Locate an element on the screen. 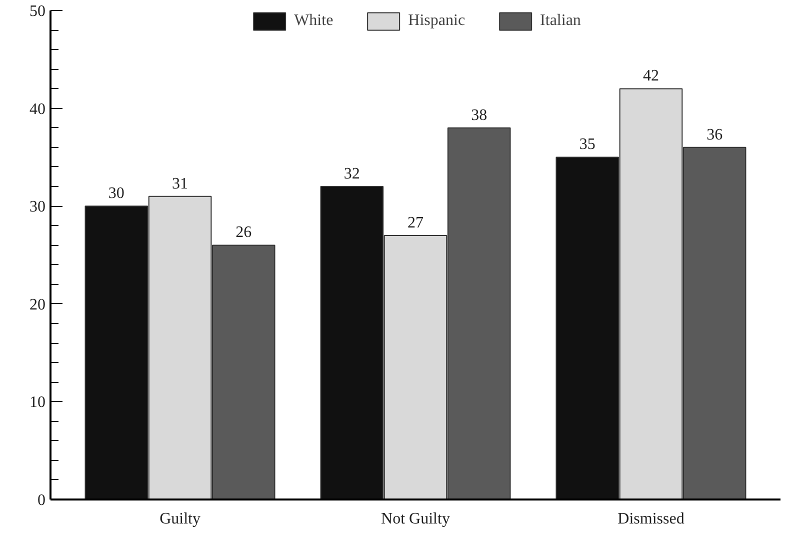 The width and height of the screenshot is (809, 534). data-label: 32 is located at coordinates (352, 174).